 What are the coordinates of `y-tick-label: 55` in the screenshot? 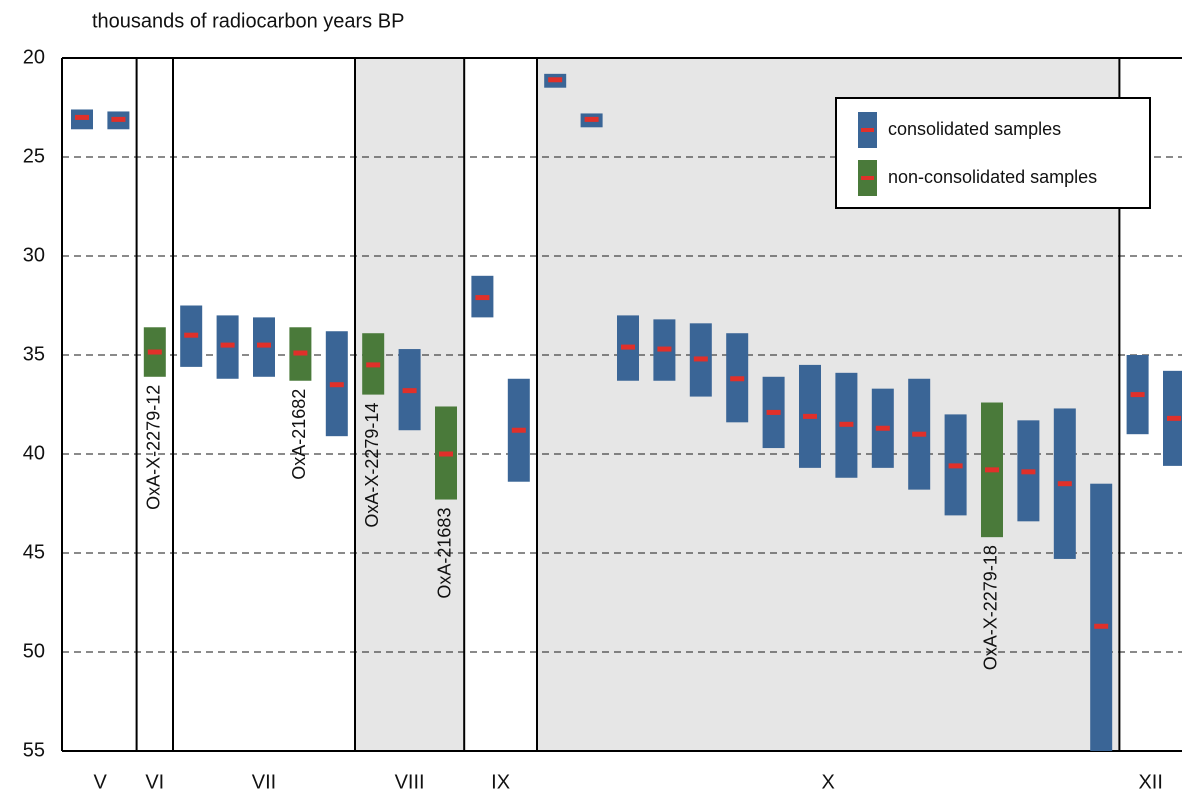 It's located at (34, 750).